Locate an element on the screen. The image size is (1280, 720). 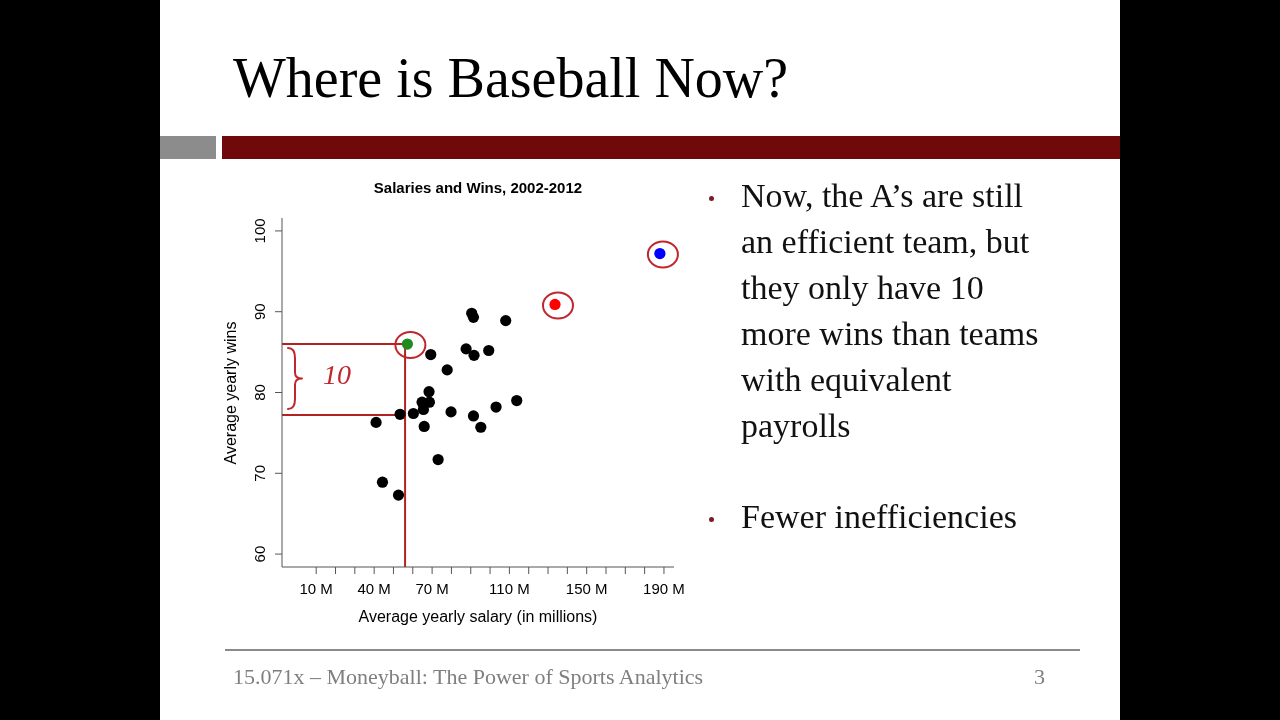
text: Fewer inefficiencies is located at coordinates (879, 516).